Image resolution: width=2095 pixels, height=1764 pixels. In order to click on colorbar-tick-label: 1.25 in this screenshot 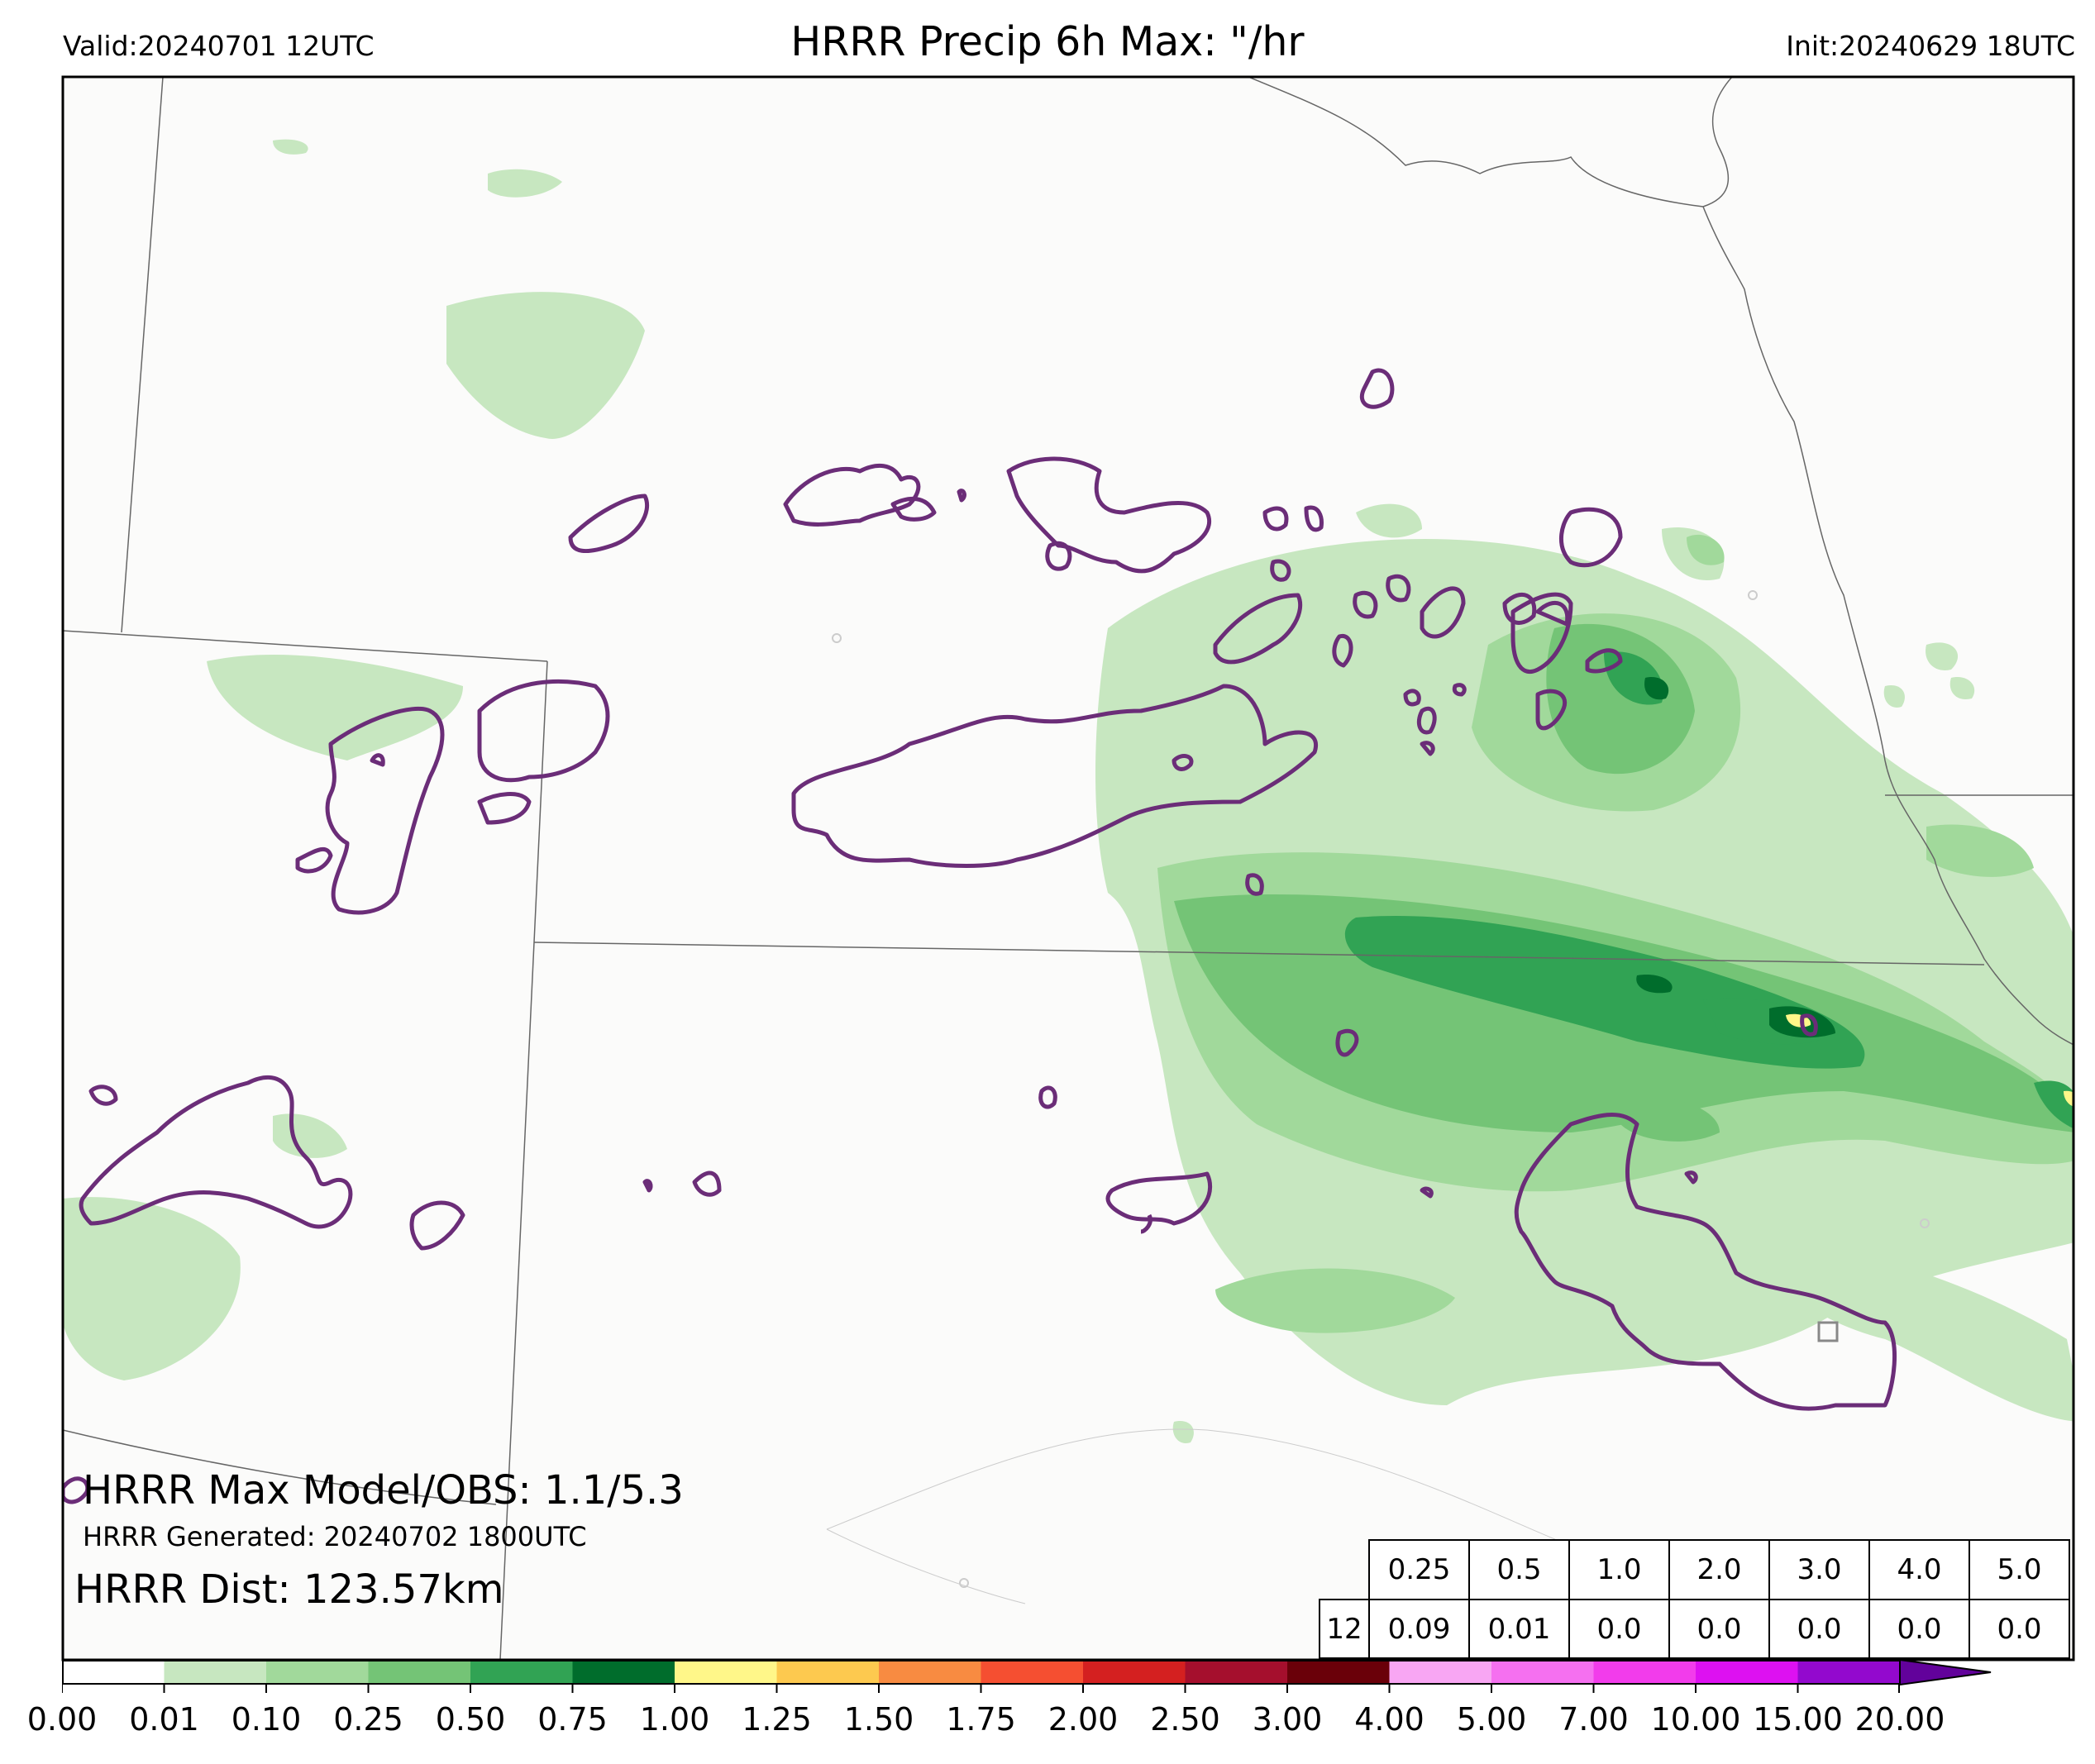, I will do `click(777, 1720)`.